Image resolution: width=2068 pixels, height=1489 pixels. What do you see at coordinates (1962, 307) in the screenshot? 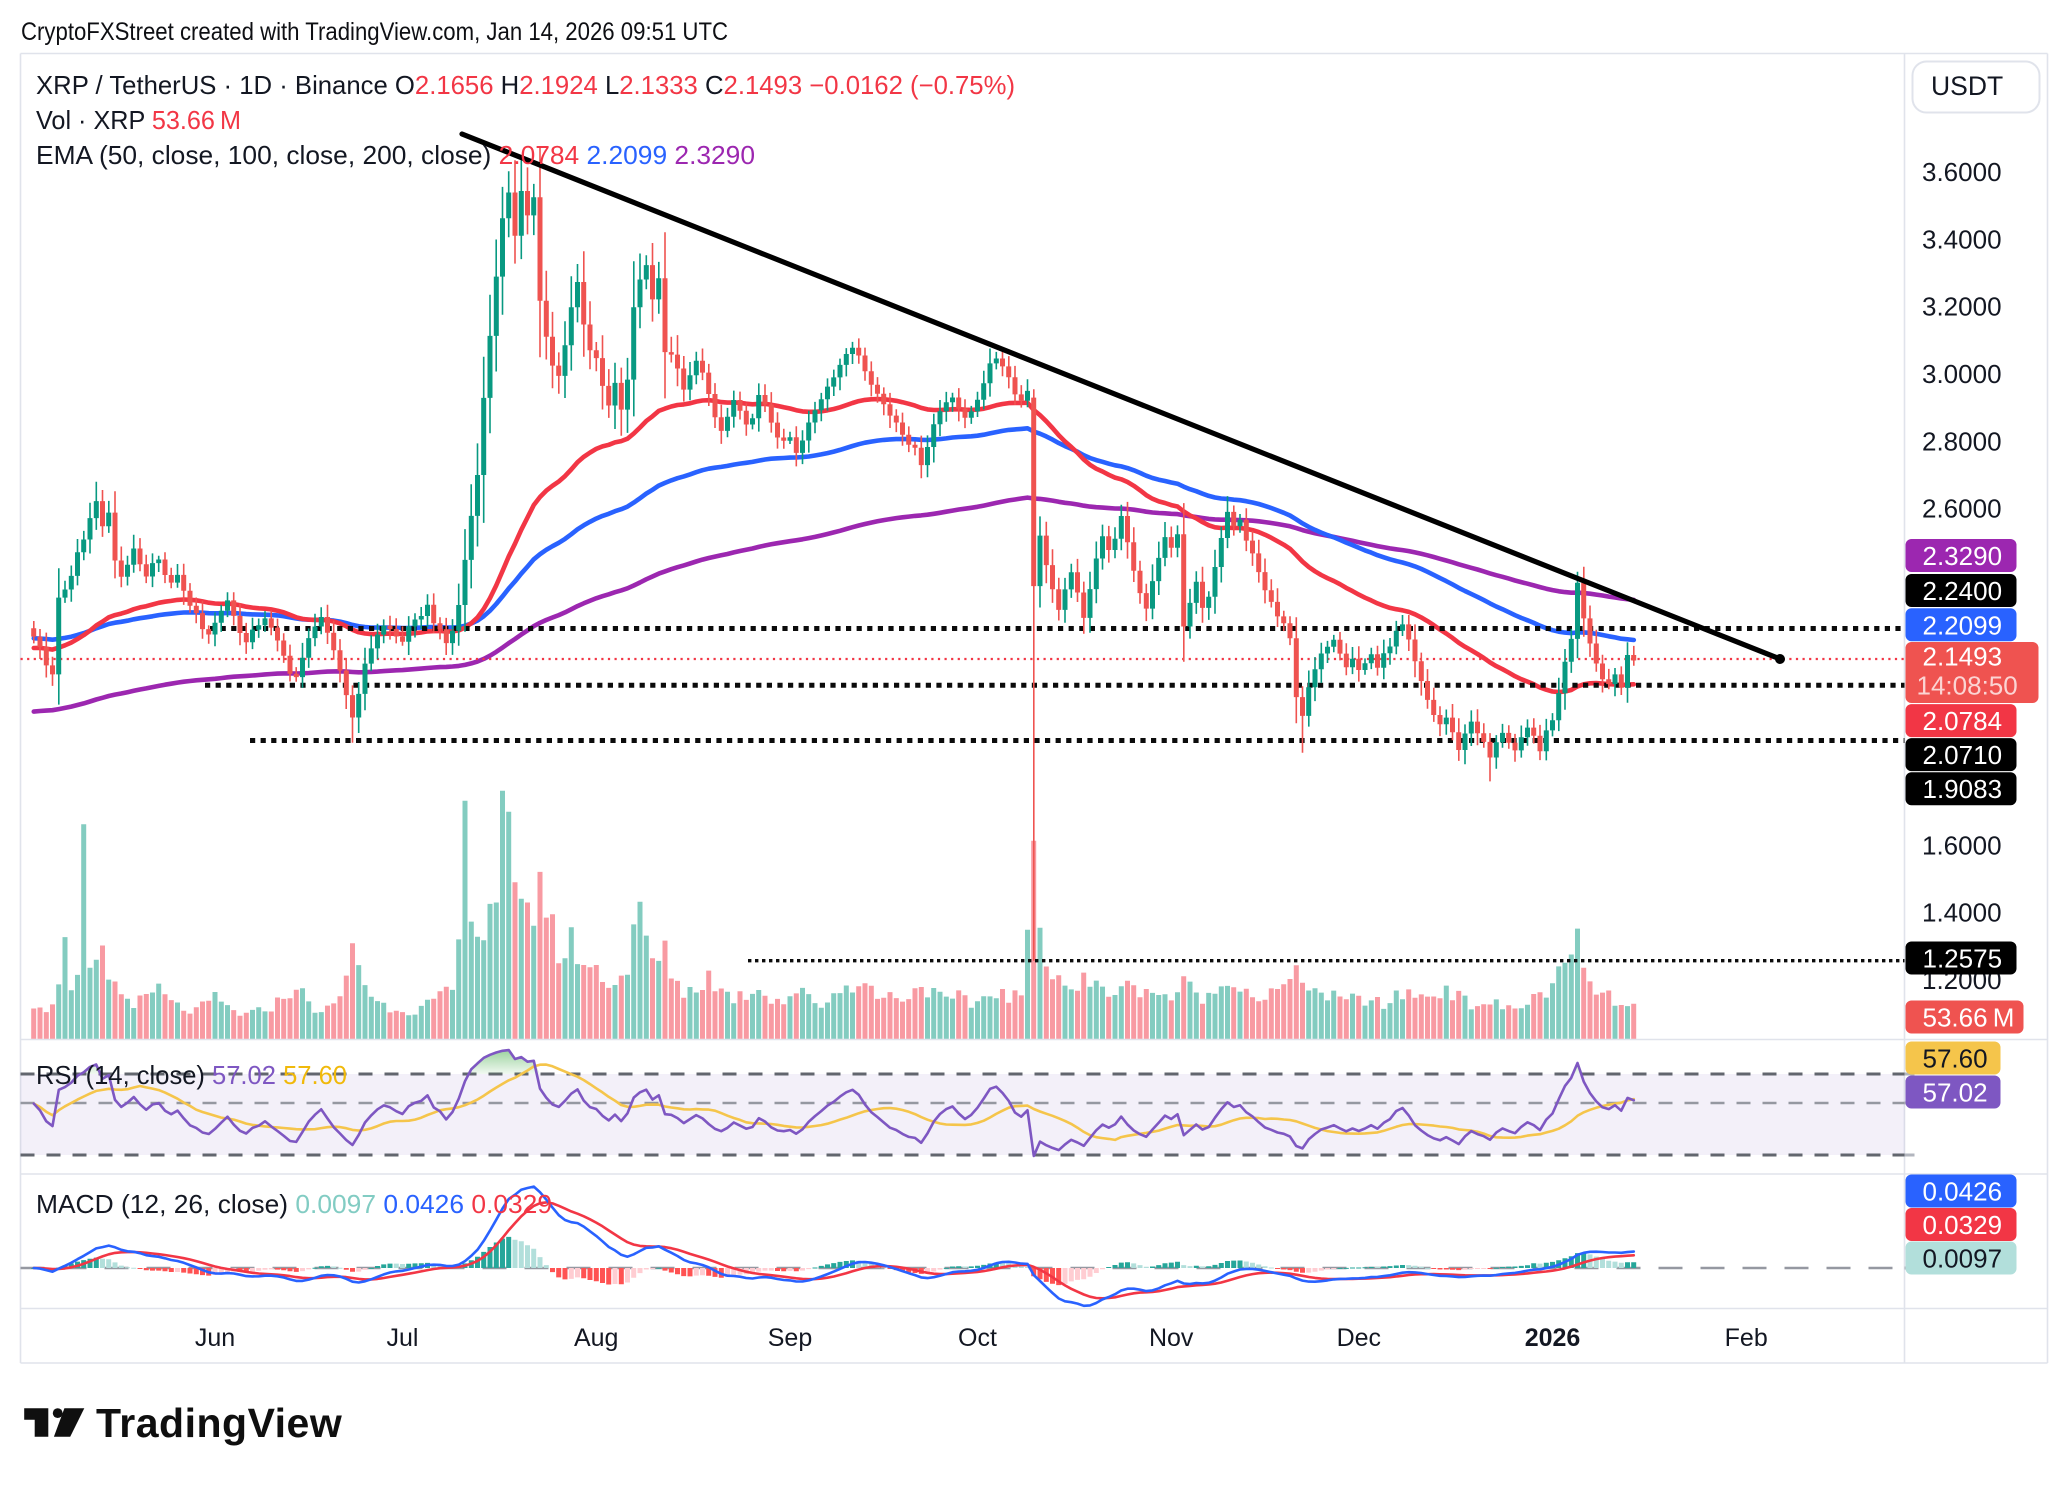
I see `svg-text: 3.2000` at bounding box center [1962, 307].